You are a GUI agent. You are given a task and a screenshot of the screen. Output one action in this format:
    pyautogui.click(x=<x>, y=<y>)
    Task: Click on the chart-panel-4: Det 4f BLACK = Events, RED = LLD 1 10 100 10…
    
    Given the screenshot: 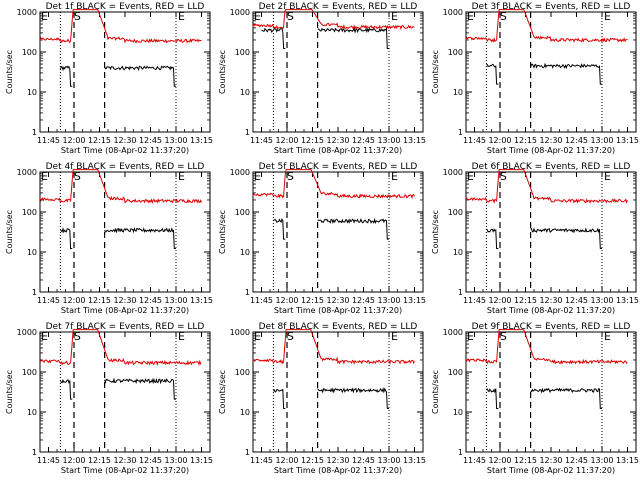 What is the action you would take?
    pyautogui.click(x=109, y=238)
    